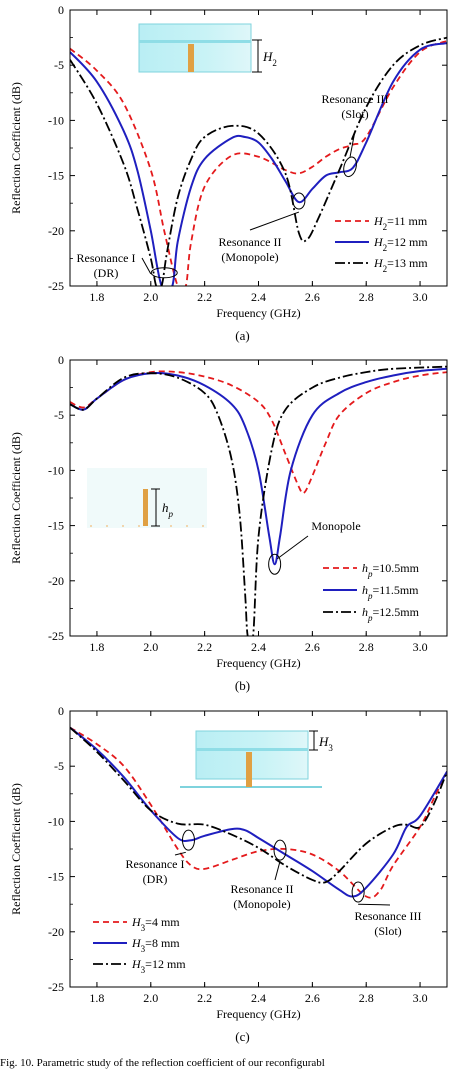 The image size is (474, 1071). I want to click on legend-label: H2=13 mm, so click(400, 265).